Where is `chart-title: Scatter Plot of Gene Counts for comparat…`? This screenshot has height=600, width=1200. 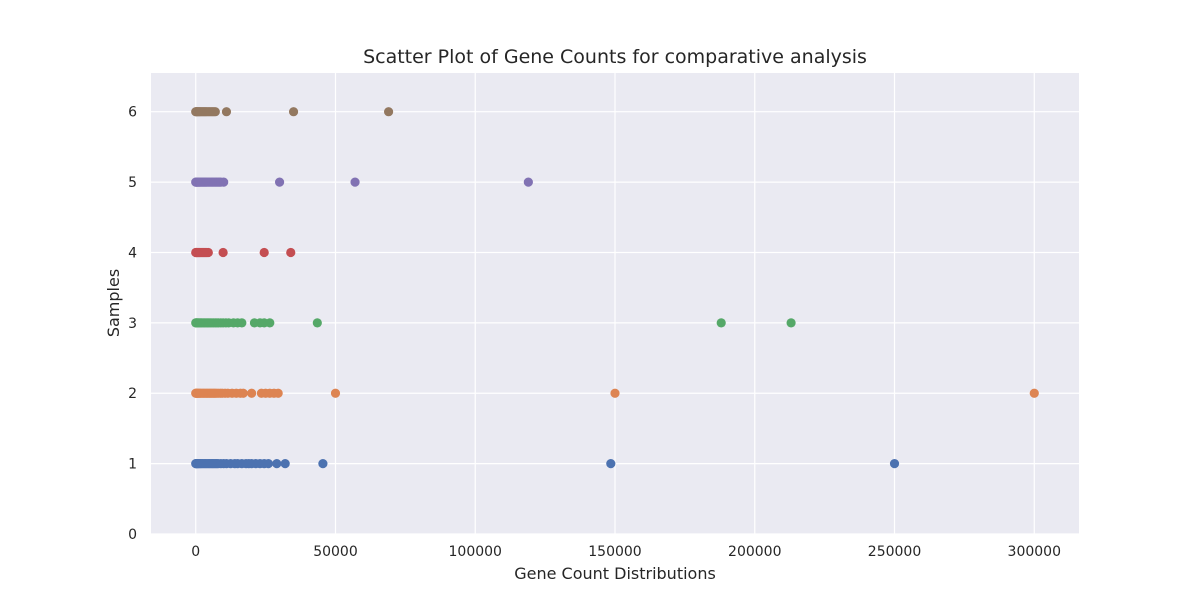 chart-title: Scatter Plot of Gene Counts for comparat… is located at coordinates (615, 57).